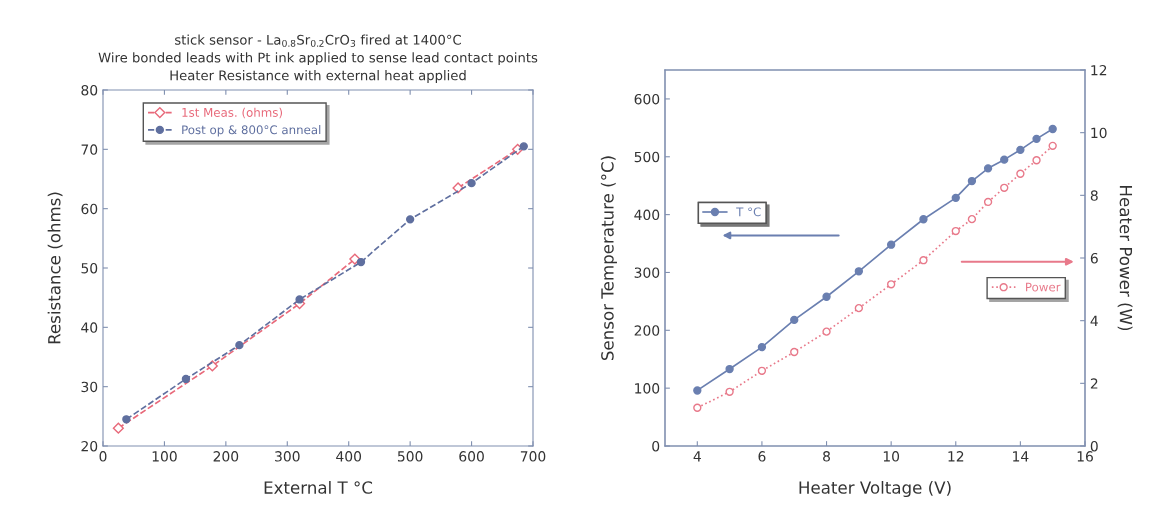  What do you see at coordinates (232, 113) in the screenshot?
I see `legend-label: 1st Meas. (ohms)` at bounding box center [232, 113].